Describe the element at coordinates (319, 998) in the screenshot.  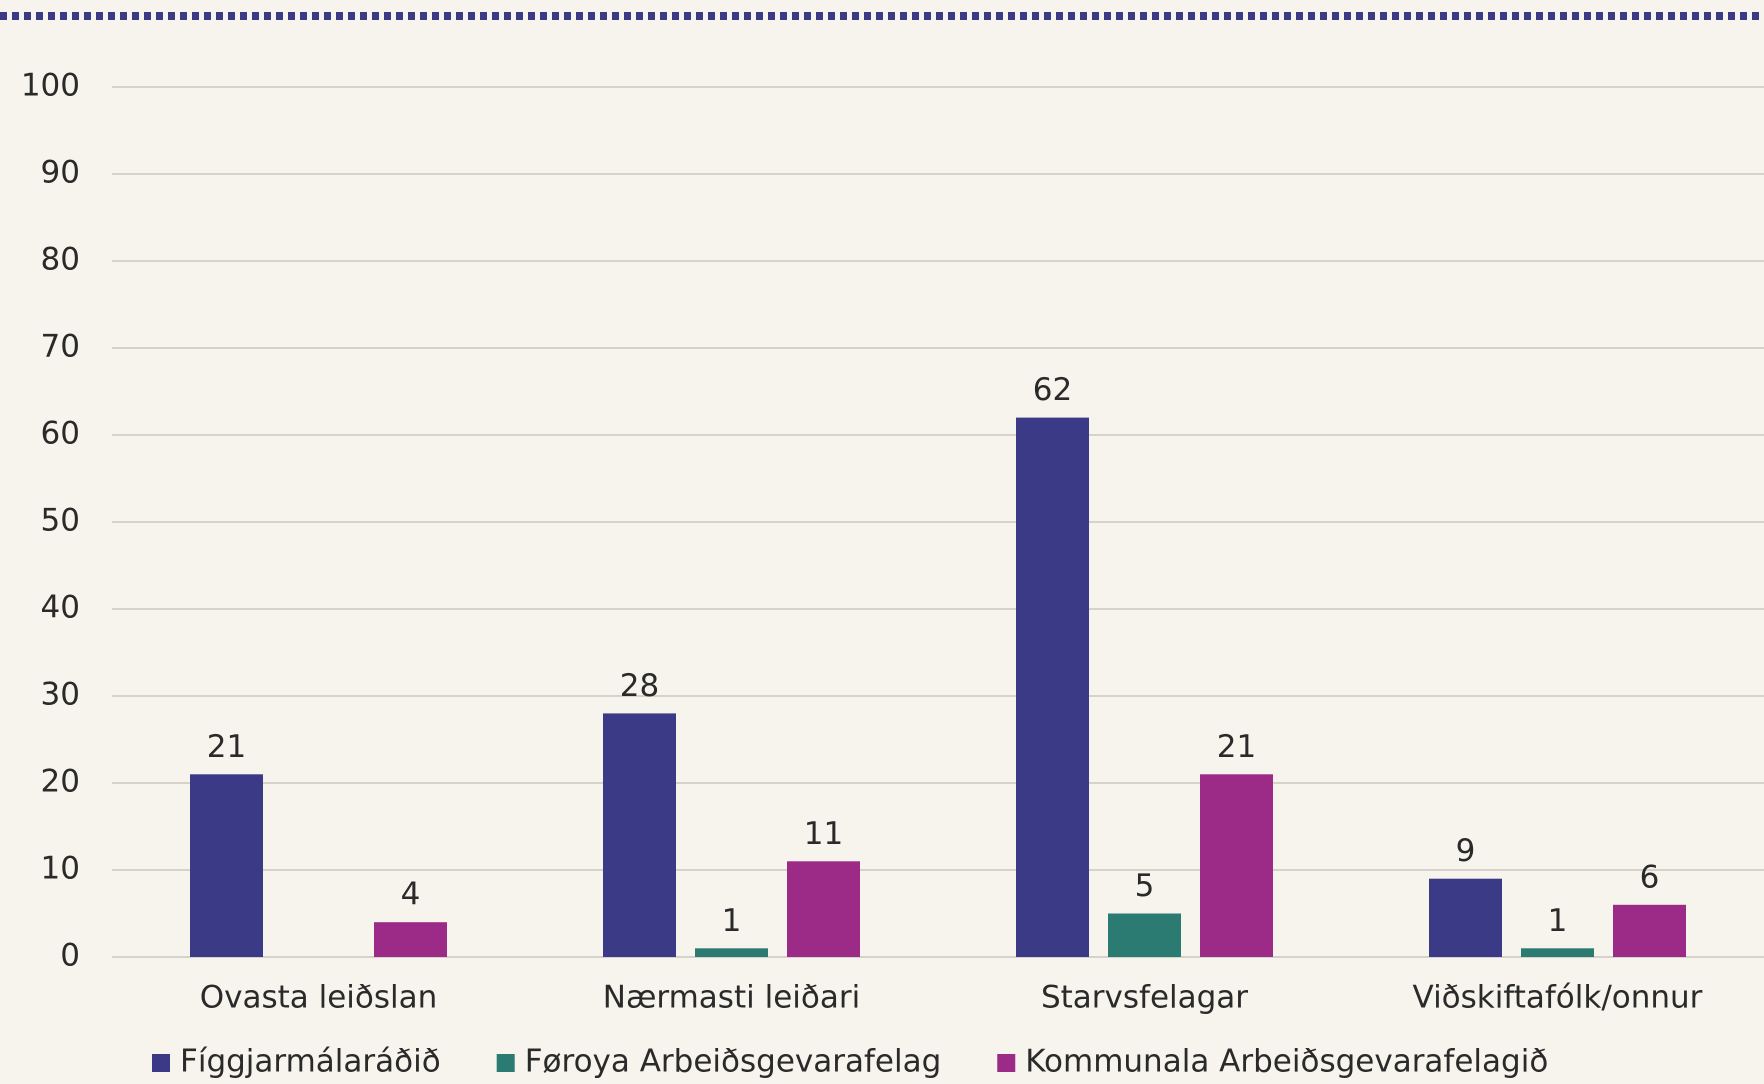
I see `x-tick-label: Ovasta leiðslan` at that location.